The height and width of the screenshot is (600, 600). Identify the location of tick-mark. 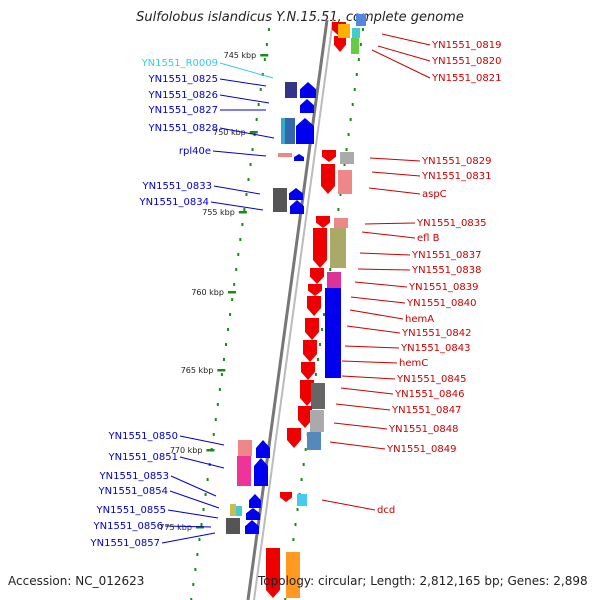
(242, 212).